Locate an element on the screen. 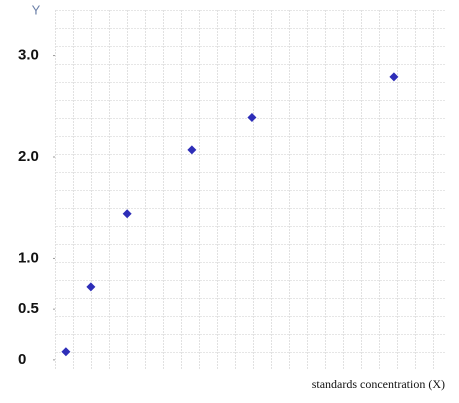 Image resolution: width=459 pixels, height=403 pixels. y-tick-label: 2.0 is located at coordinates (28, 156).